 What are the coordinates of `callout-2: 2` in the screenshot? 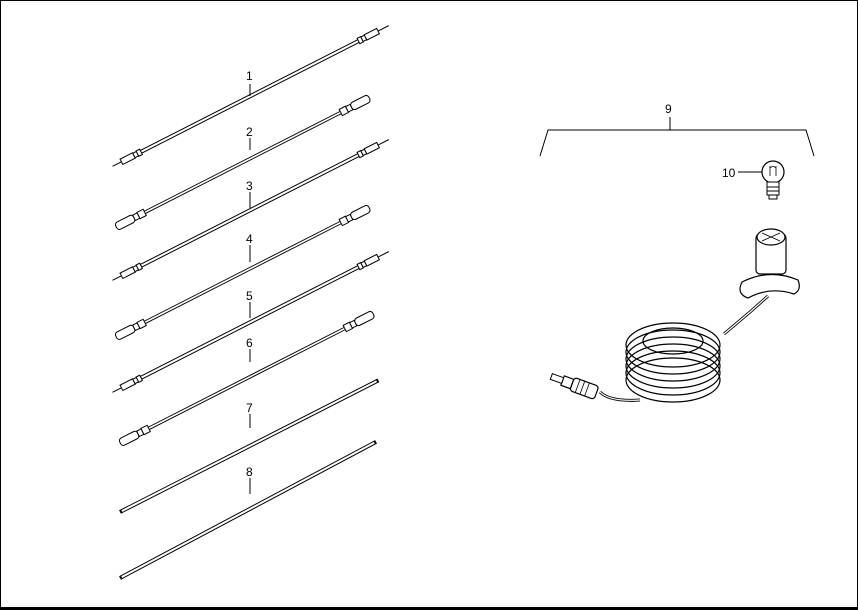 It's located at (249, 132).